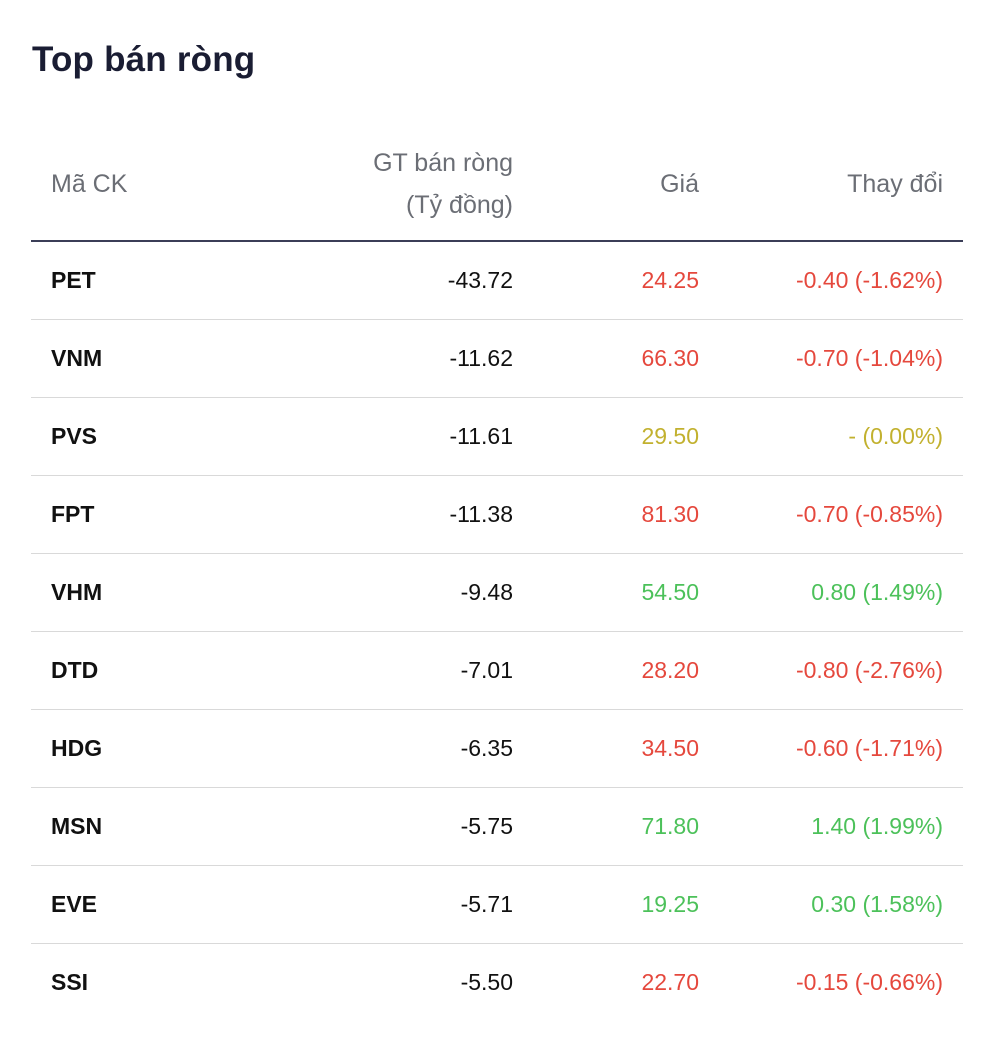 The width and height of the screenshot is (991, 1051). What do you see at coordinates (841, 514) in the screenshot?
I see `change-cell: -0.70 (-0.85%)` at bounding box center [841, 514].